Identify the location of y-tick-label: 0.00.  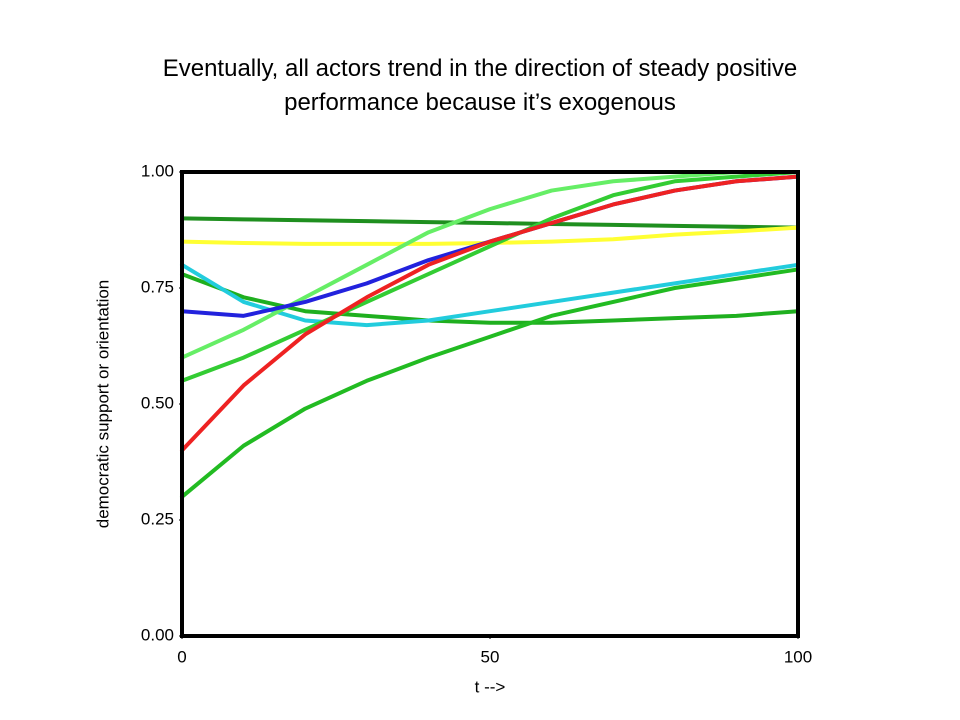
(157, 634).